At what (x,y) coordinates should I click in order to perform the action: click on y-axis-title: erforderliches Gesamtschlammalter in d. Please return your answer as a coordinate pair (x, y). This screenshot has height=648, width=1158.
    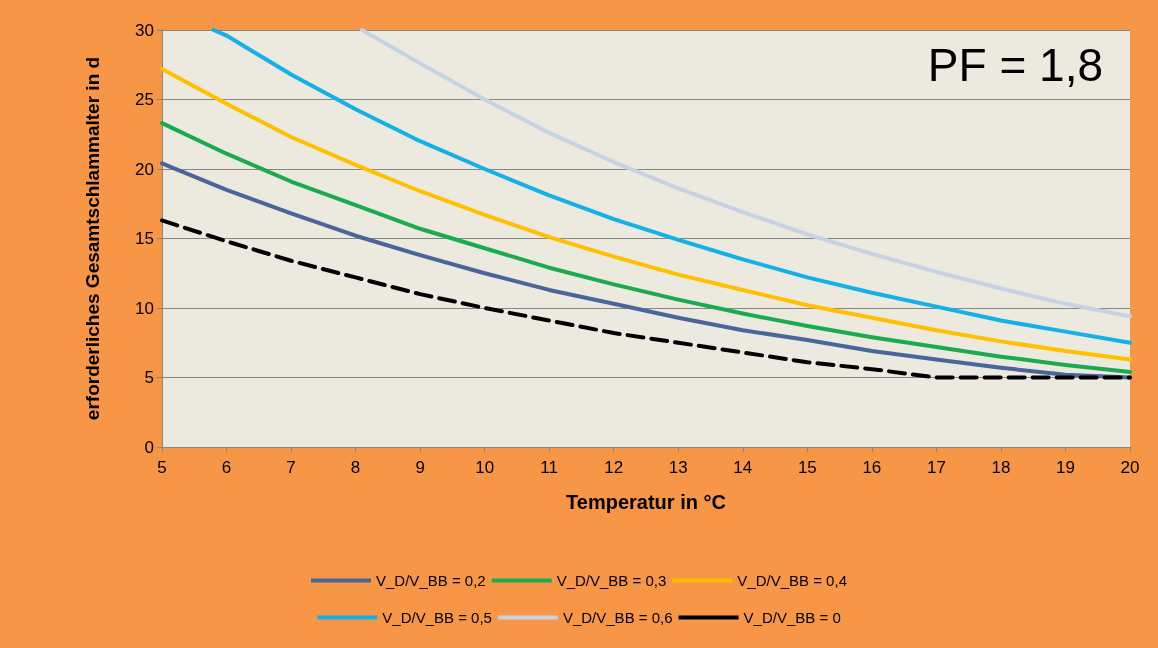
    Looking at the image, I should click on (92, 238).